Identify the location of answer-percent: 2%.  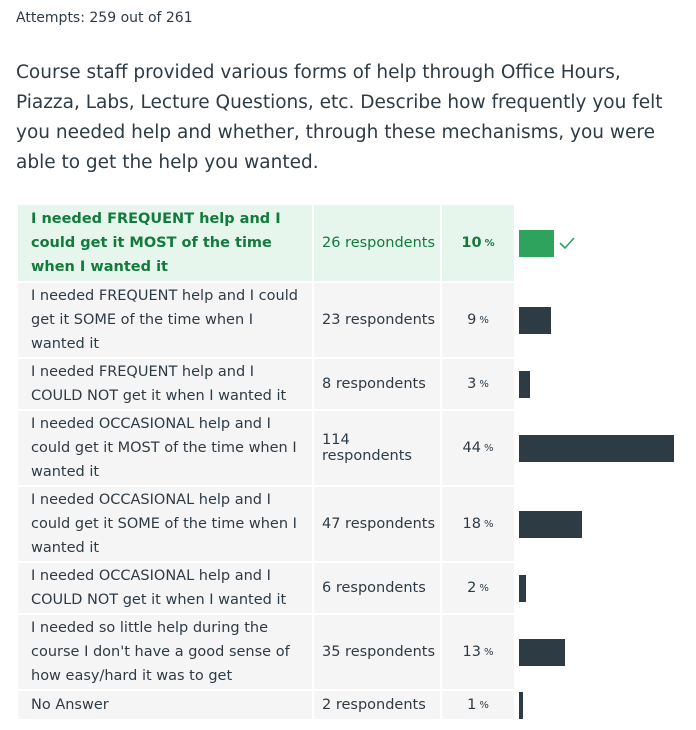
(478, 588).